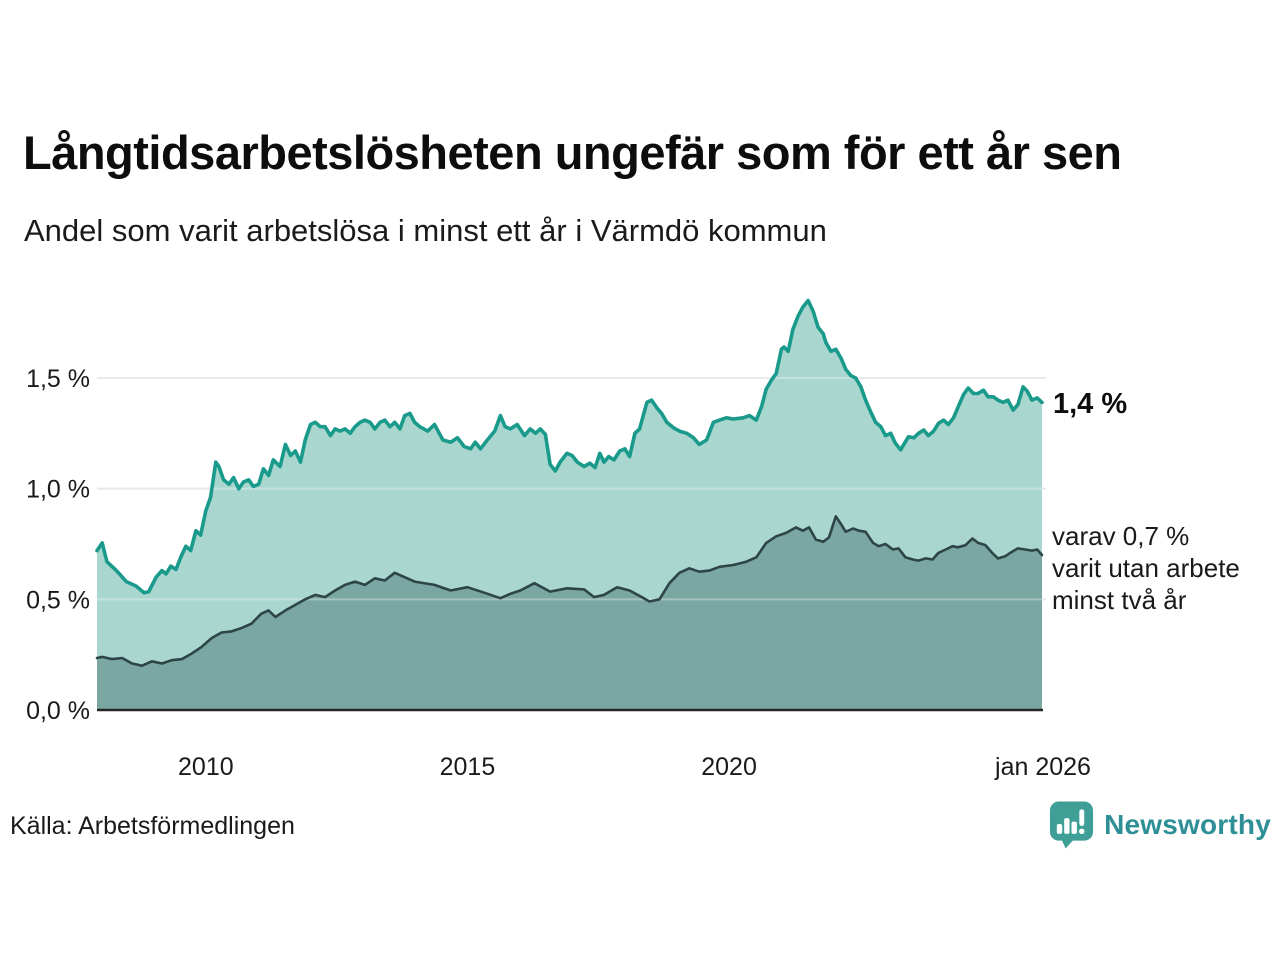 Image resolution: width=1280 pixels, height=960 pixels. I want to click on secondary-annotation-line: minst två år, so click(1119, 600).